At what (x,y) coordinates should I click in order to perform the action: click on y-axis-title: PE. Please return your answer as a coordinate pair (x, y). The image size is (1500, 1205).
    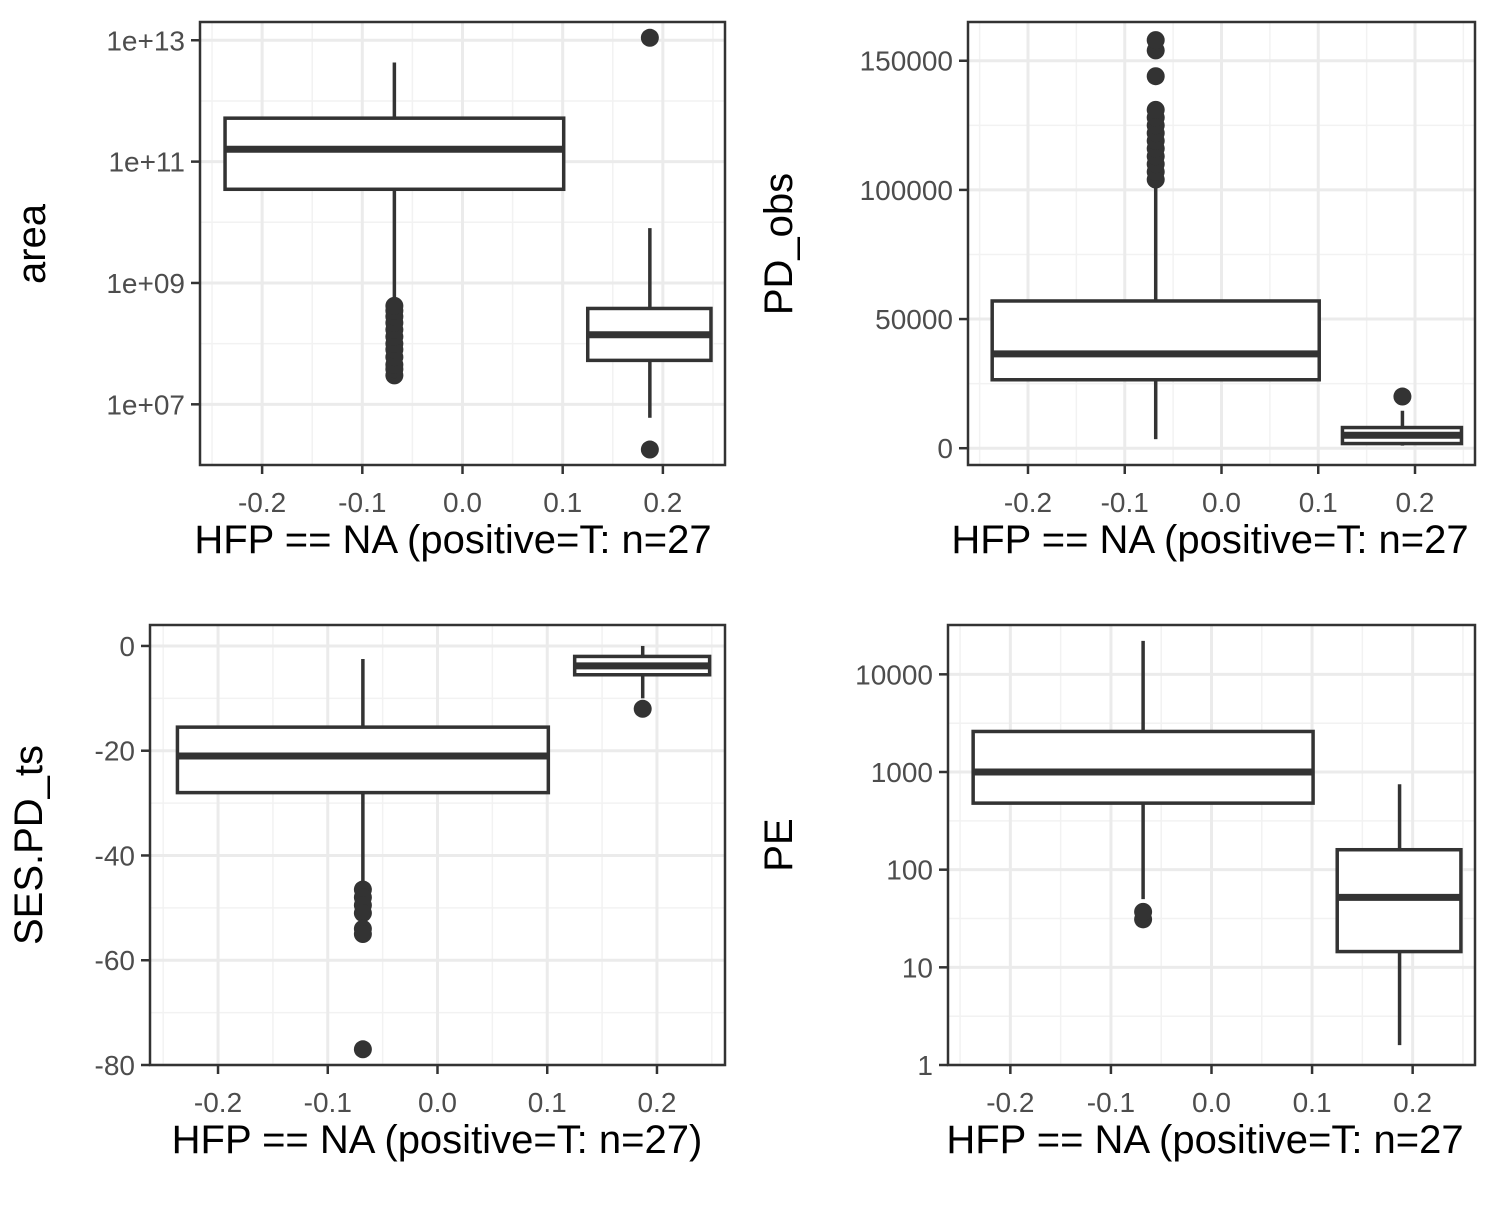
    Looking at the image, I should click on (779, 844).